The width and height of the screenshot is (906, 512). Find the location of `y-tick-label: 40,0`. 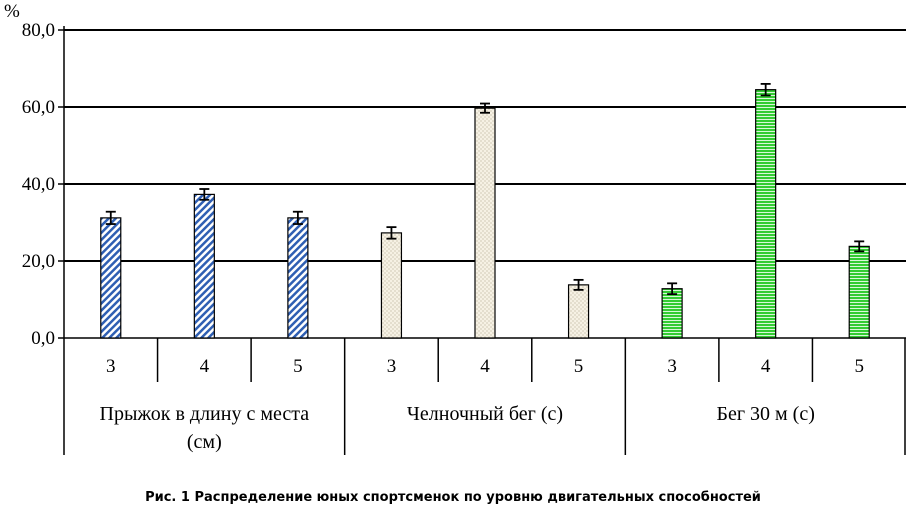

y-tick-label: 40,0 is located at coordinates (38, 184).